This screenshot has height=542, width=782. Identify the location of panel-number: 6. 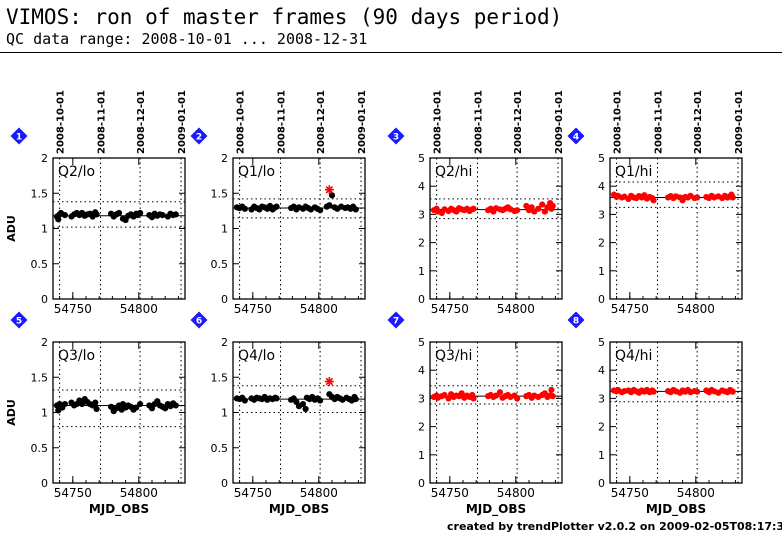
(199, 322).